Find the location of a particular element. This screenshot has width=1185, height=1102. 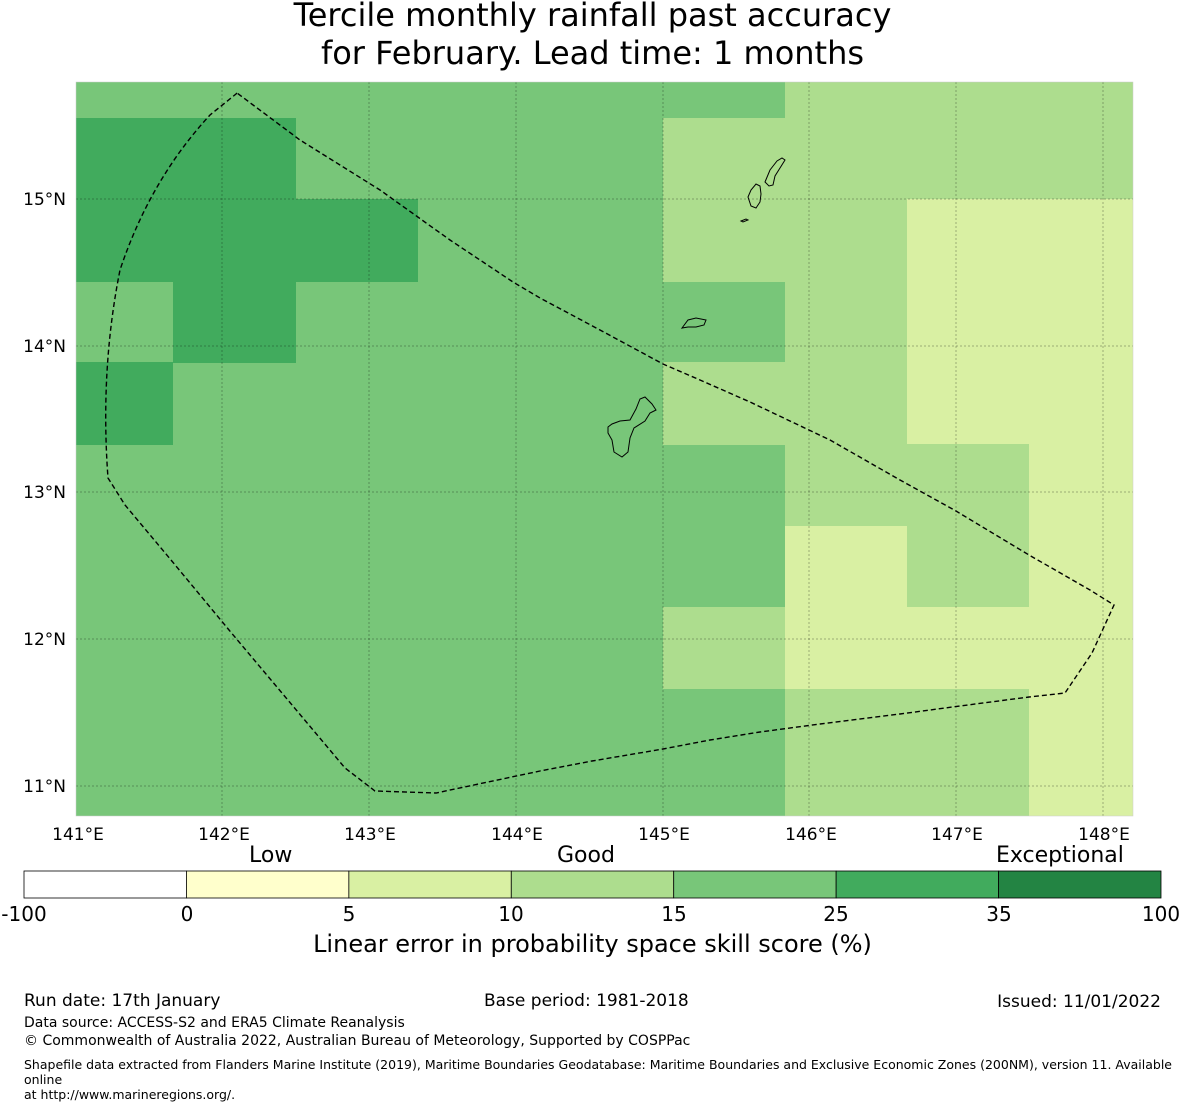

lon-label: 145°E is located at coordinates (664, 835).